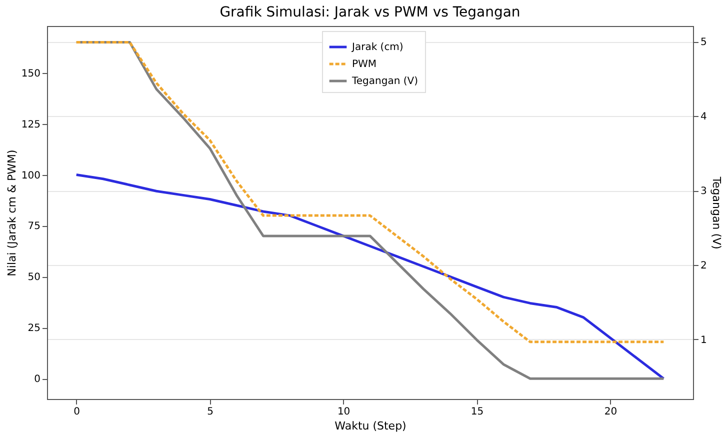  What do you see at coordinates (210, 412) in the screenshot?
I see `x-tick-label: 5` at bounding box center [210, 412].